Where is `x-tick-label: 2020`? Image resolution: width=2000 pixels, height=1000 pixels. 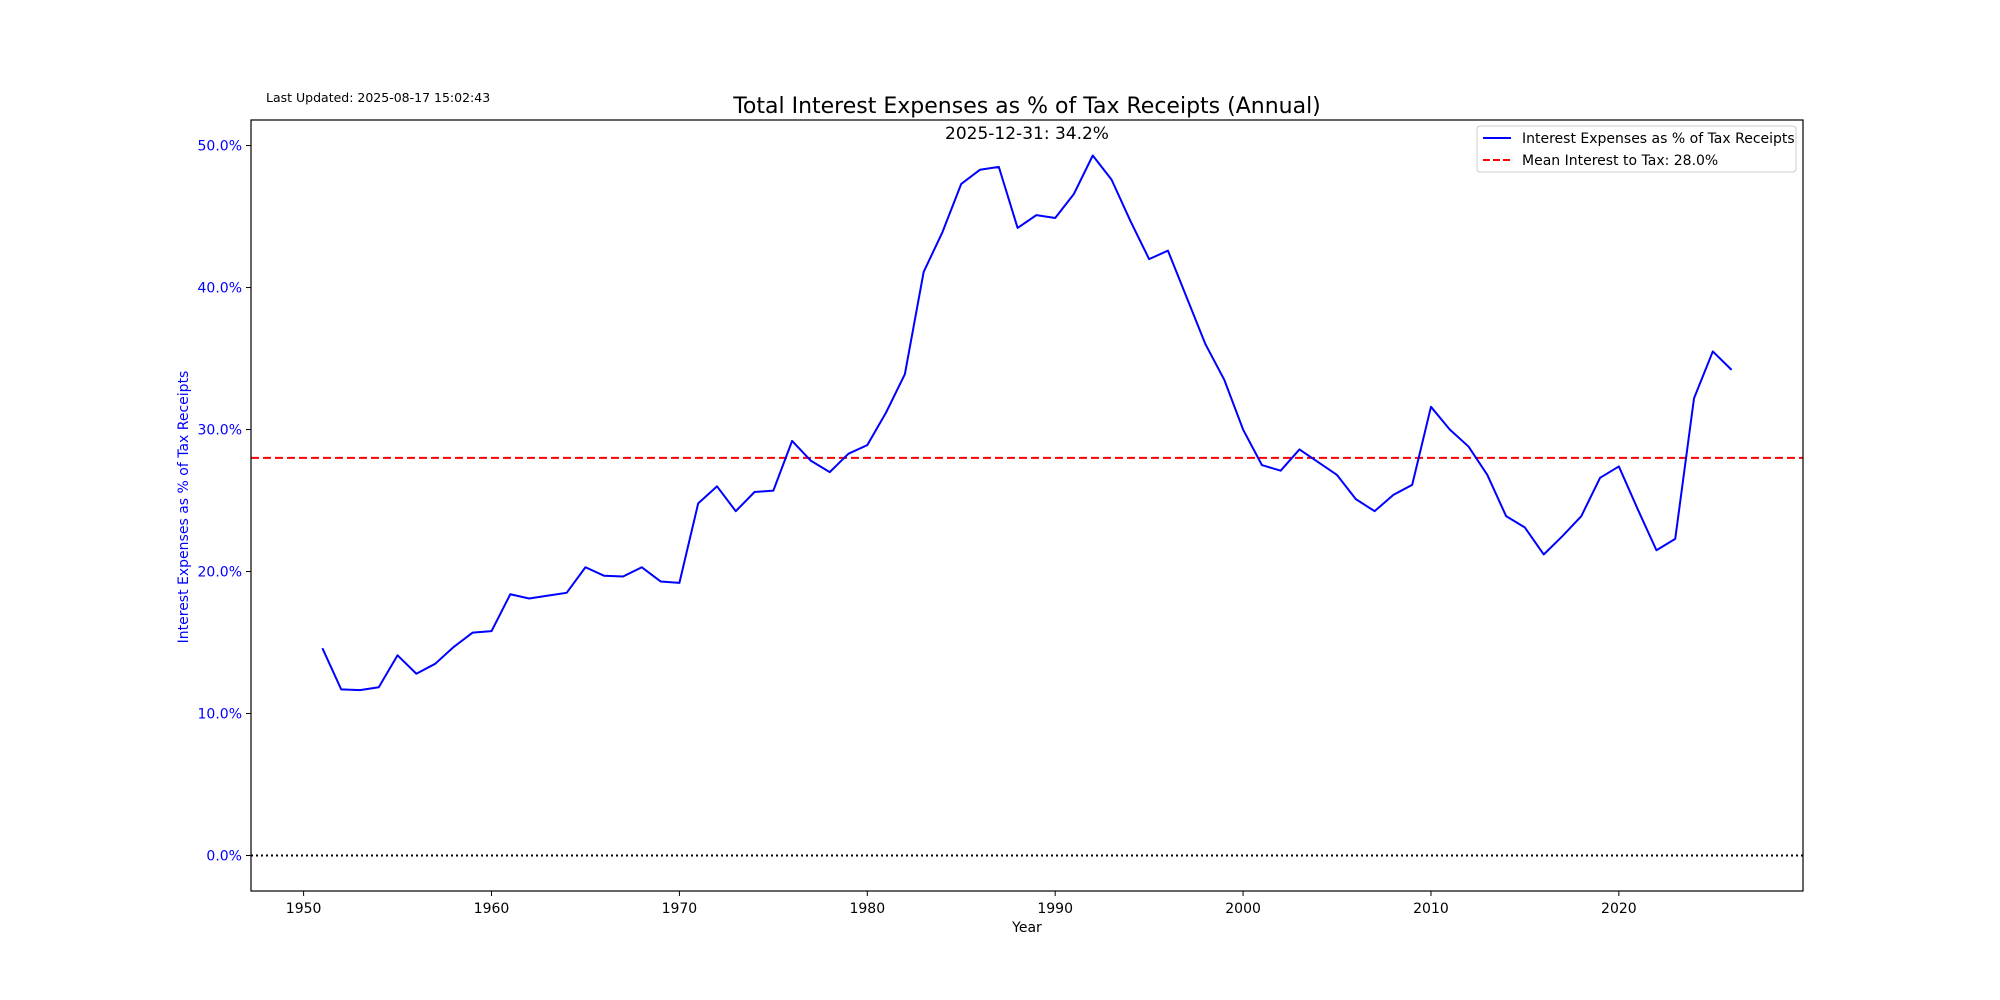
x-tick-label: 2020 is located at coordinates (1619, 909).